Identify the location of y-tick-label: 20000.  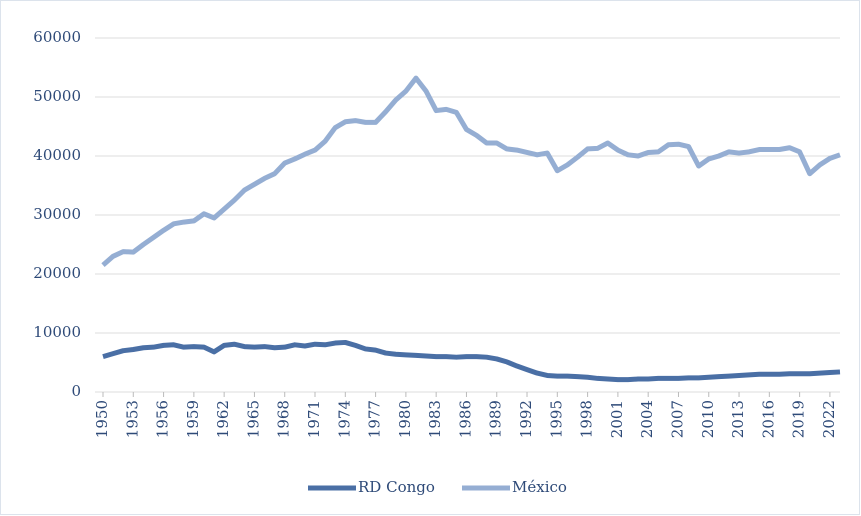
(57, 273).